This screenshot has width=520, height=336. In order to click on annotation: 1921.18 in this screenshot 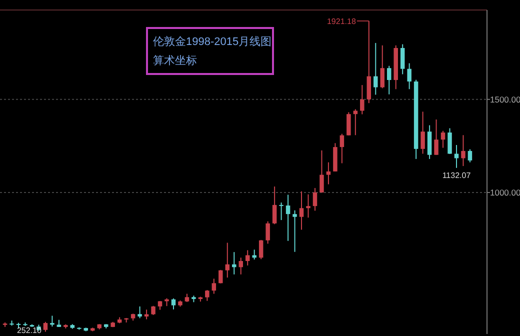, I will do `click(341, 21)`.